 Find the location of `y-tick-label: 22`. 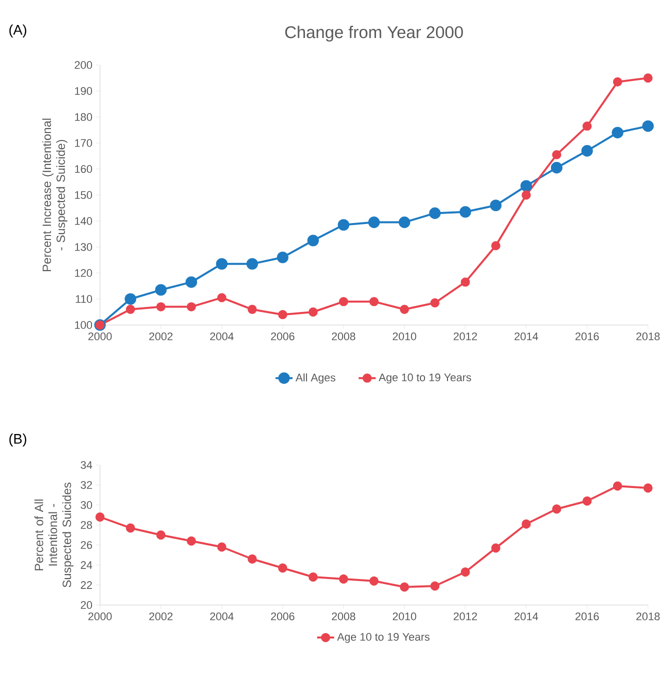

y-tick-label: 22 is located at coordinates (86, 585).